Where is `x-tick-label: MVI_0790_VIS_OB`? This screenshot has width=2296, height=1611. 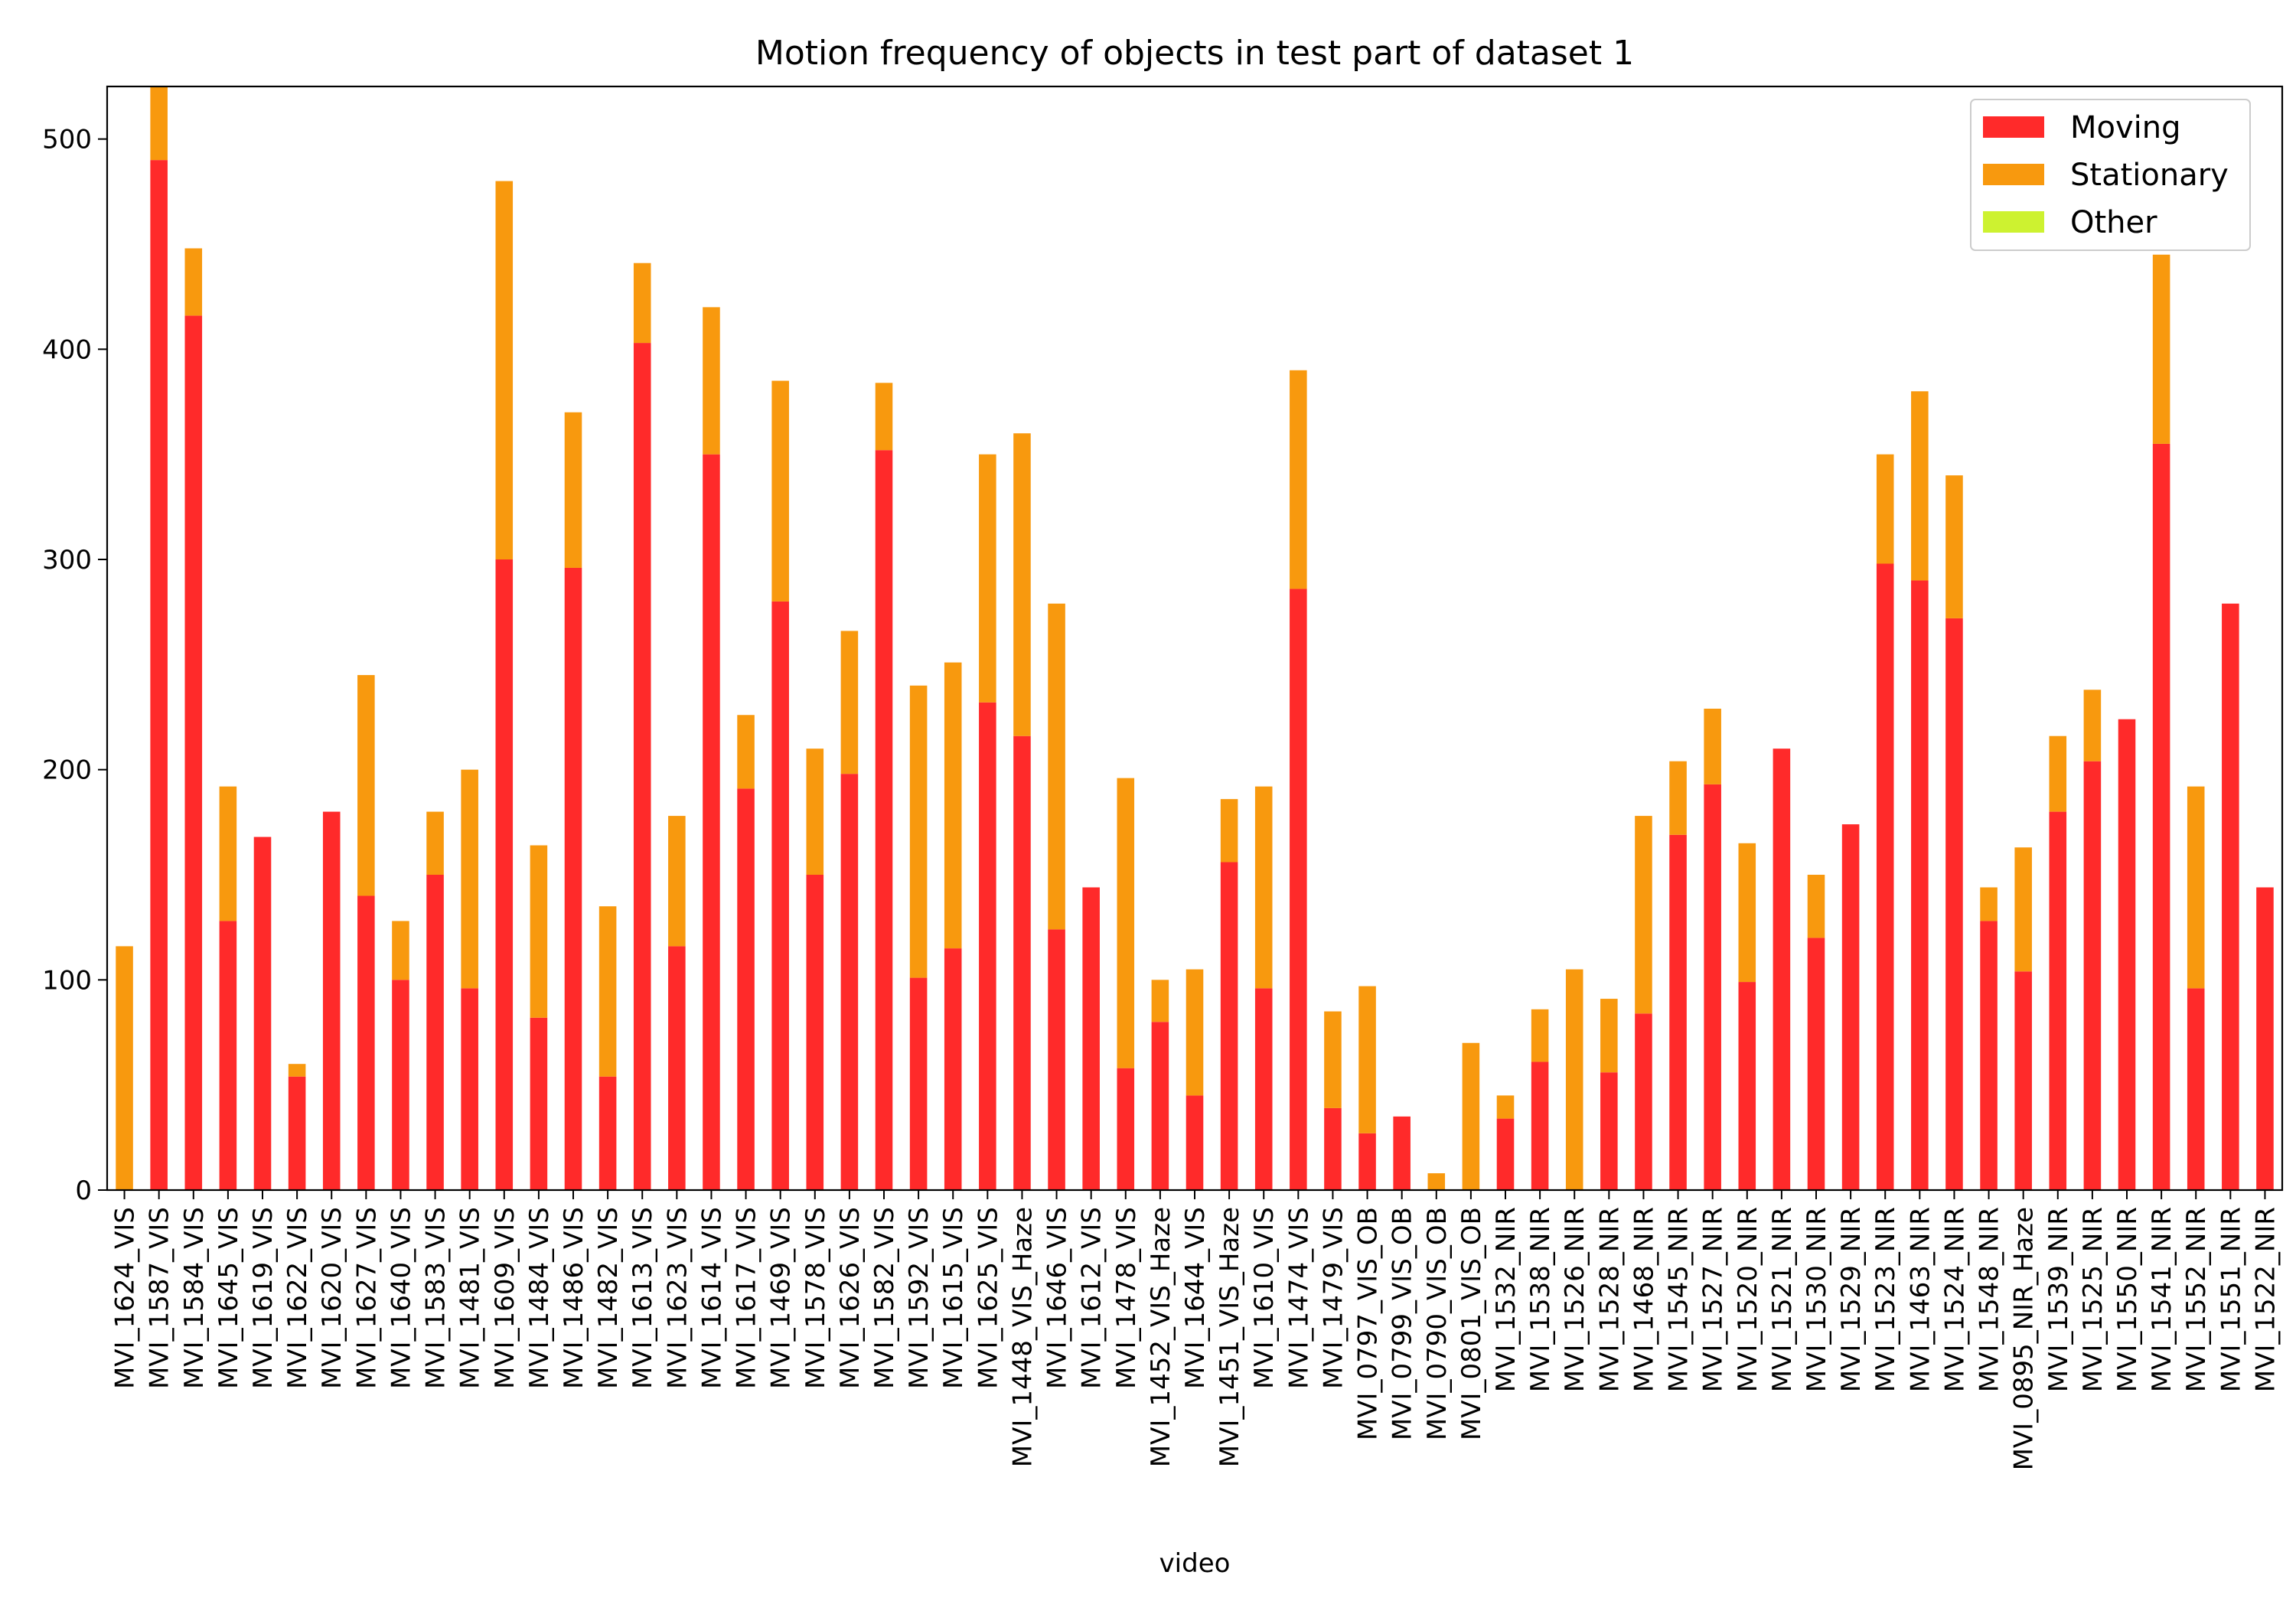 x-tick-label: MVI_0790_VIS_OB is located at coordinates (1437, 1323).